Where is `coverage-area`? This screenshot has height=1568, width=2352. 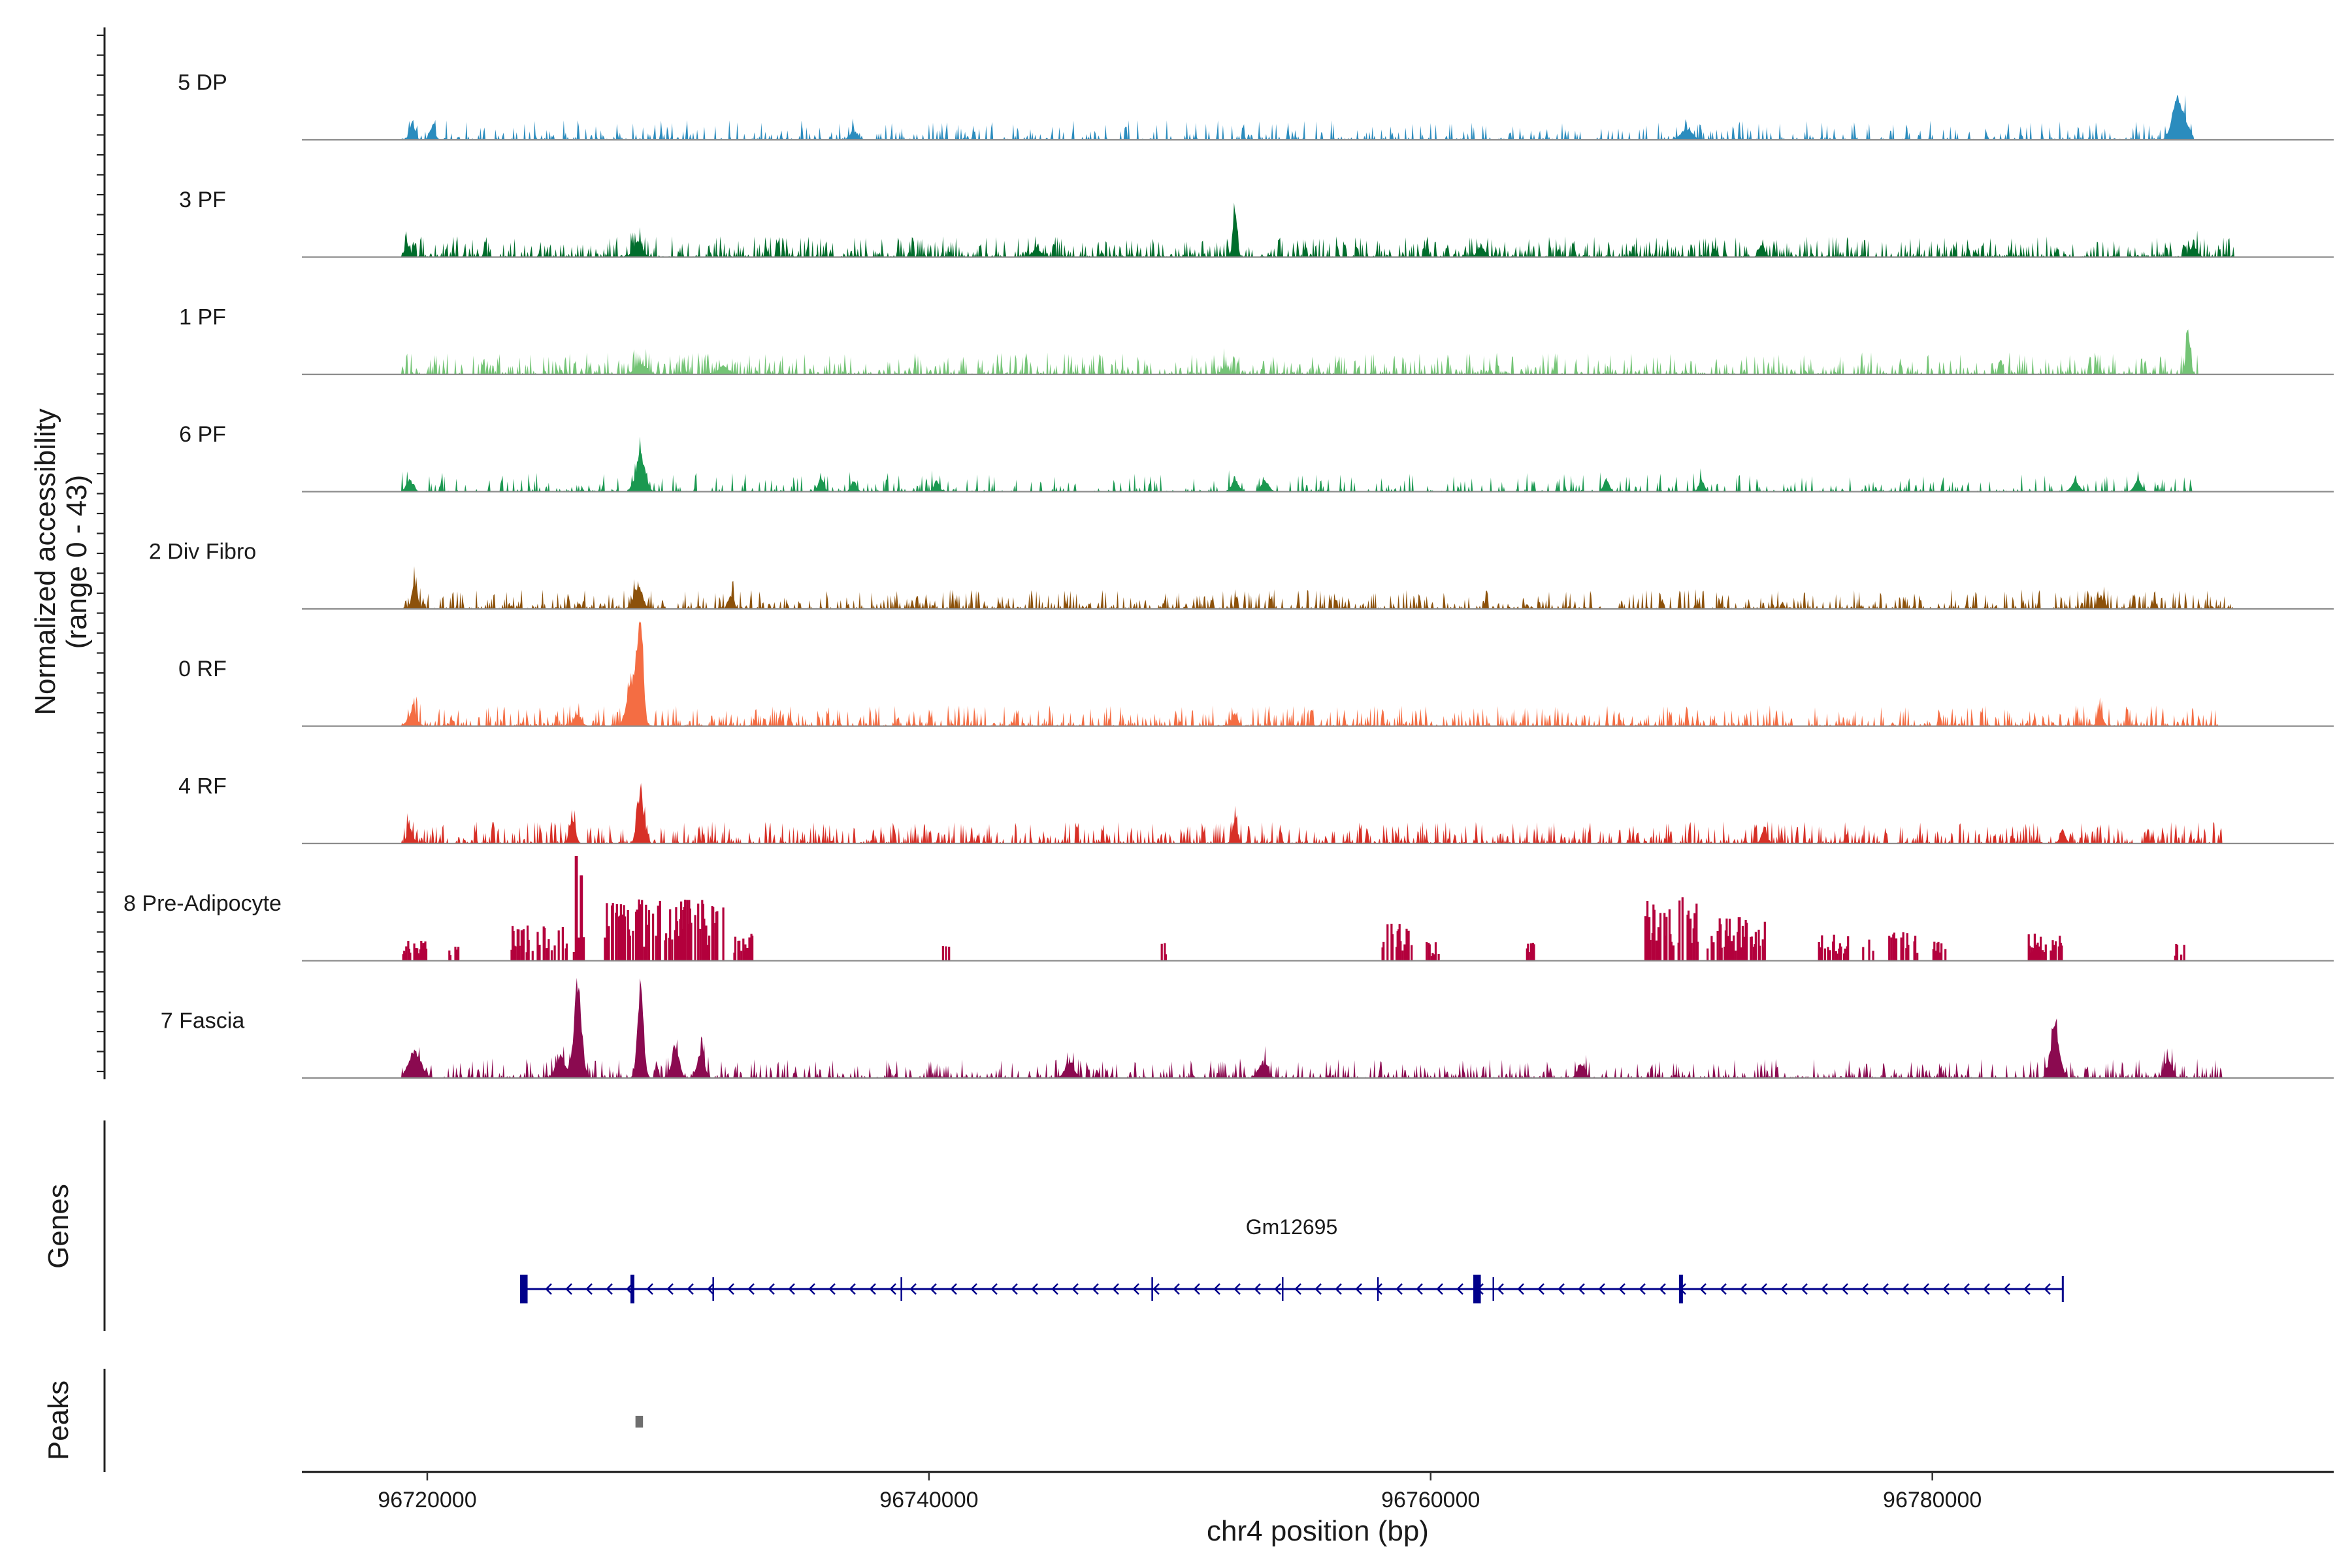 coverage-area is located at coordinates (1318, 351).